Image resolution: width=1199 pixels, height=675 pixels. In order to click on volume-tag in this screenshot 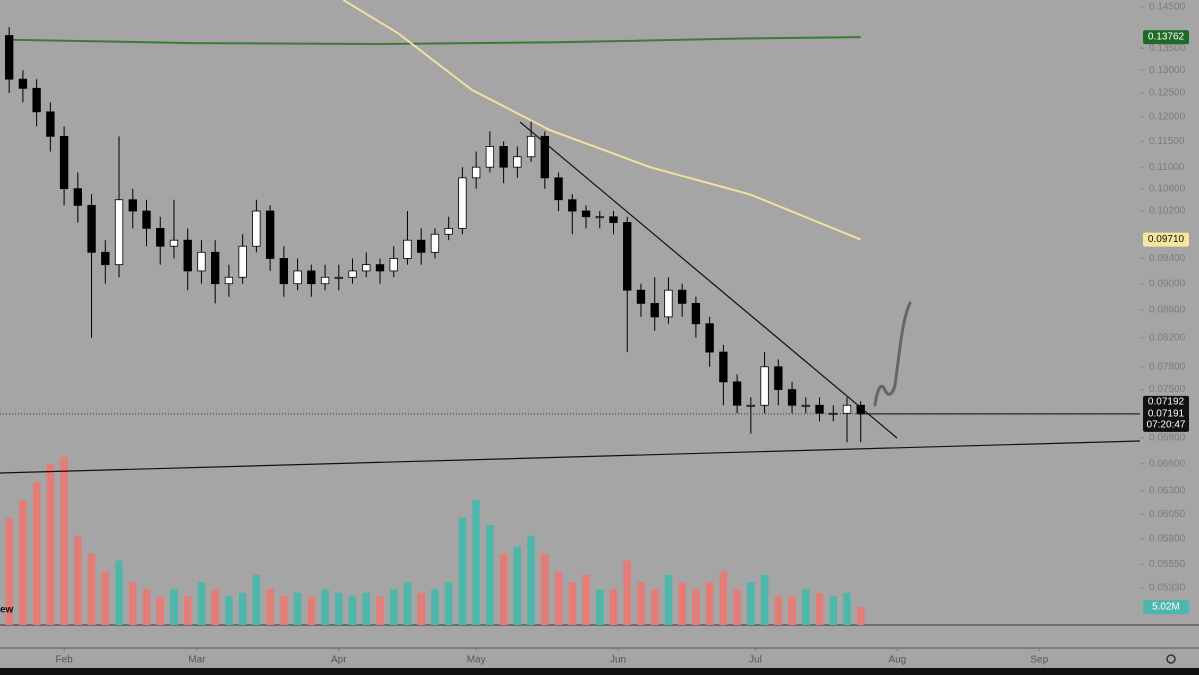, I will do `click(1166, 607)`.